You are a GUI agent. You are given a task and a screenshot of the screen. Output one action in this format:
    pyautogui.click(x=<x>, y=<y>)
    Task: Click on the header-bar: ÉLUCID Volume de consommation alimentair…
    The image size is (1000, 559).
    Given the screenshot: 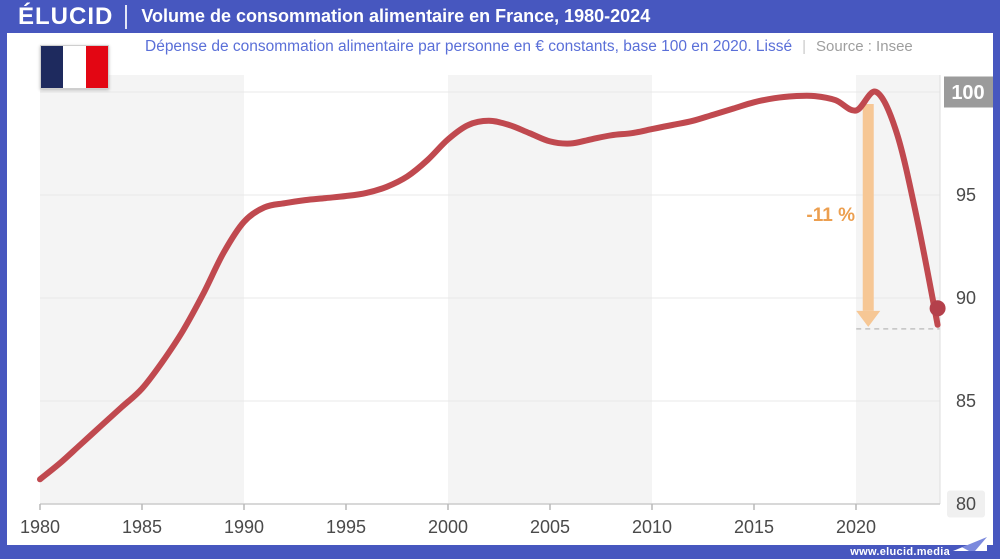 What is the action you would take?
    pyautogui.click(x=500, y=16)
    